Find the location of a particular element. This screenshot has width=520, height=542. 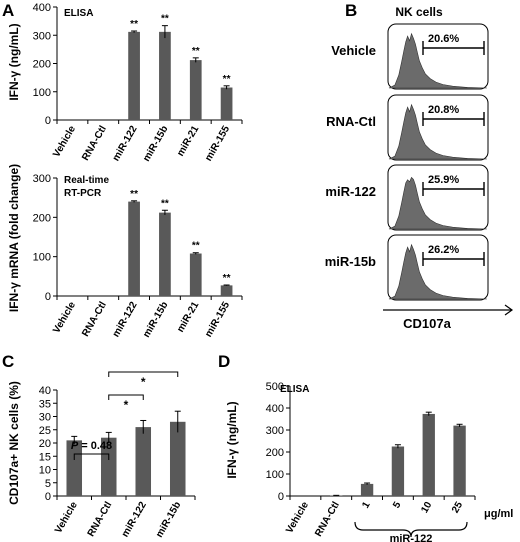

panel-d-categories: Vehicle RNA-Ctl 1 5 10 25 is located at coordinates (374, 519).